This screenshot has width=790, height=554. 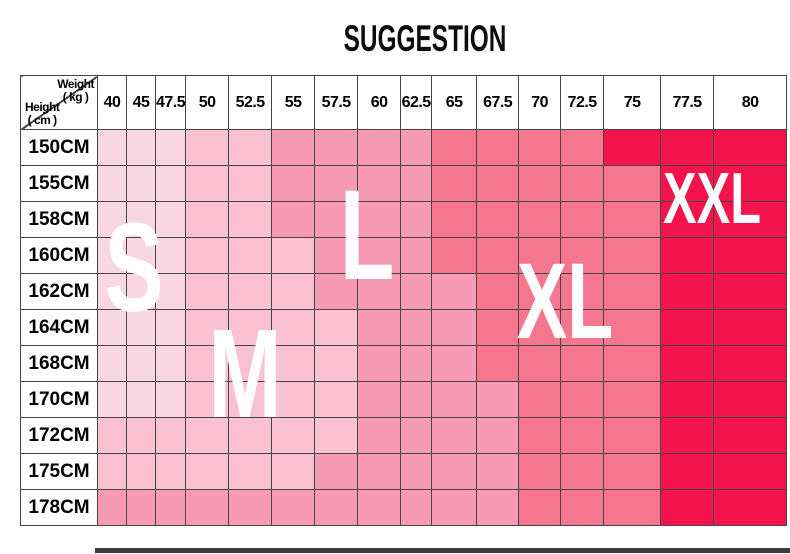 I want to click on height-row-header: 162CM, so click(x=59, y=291).